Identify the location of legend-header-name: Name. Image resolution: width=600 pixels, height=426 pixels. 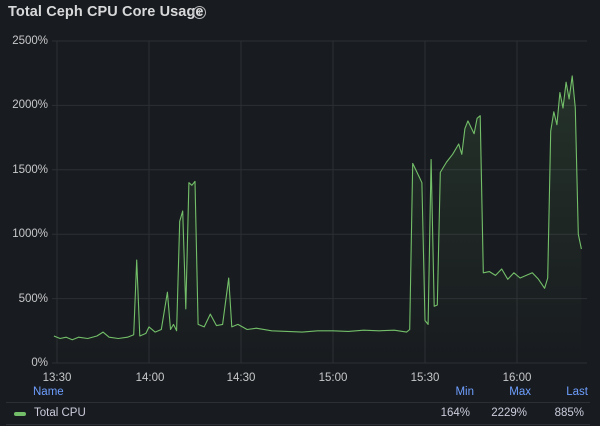
(48, 392).